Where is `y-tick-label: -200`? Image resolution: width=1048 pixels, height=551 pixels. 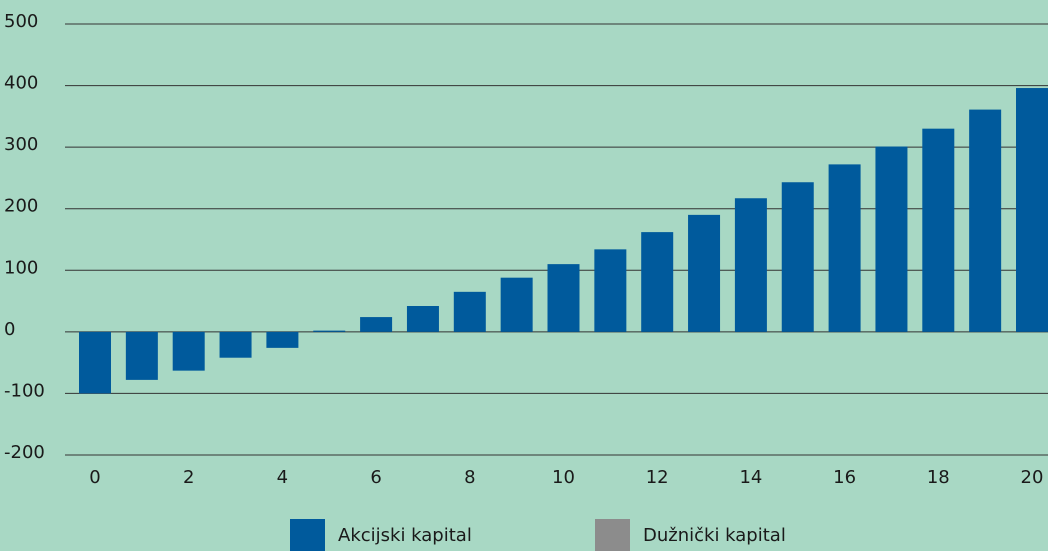
y-tick-label: -200 is located at coordinates (24, 452).